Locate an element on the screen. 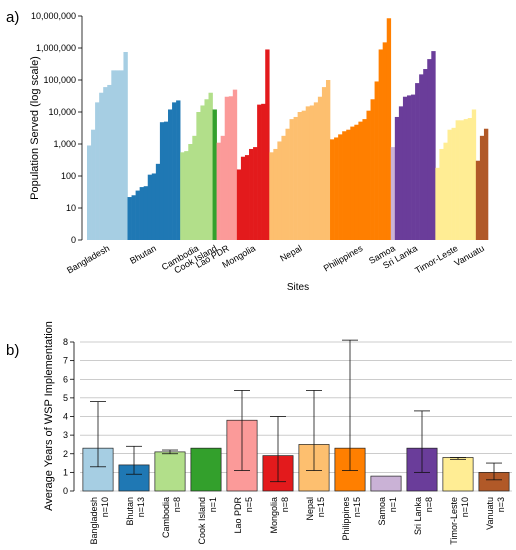  panel-b-label: b) is located at coordinates (12, 350).